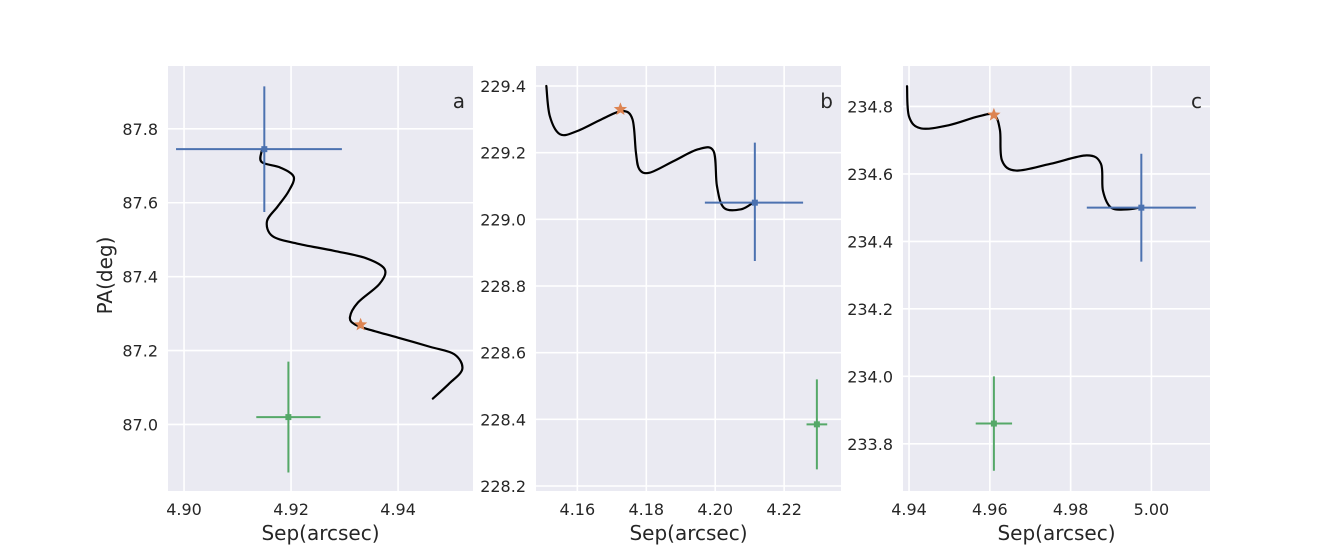  What do you see at coordinates (1196, 101) in the screenshot?
I see `panel-letter: c` at bounding box center [1196, 101].